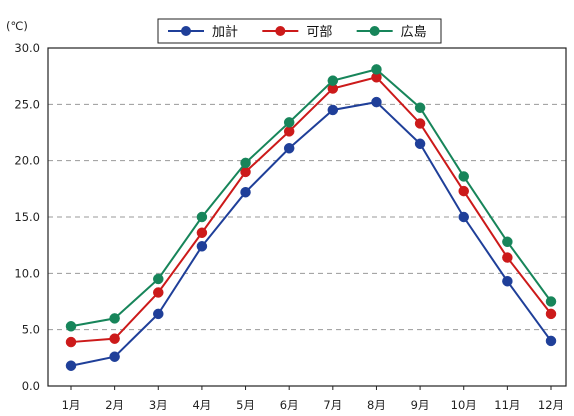 The width and height of the screenshot is (574, 416). I want to click on legend-box, so click(299, 31).